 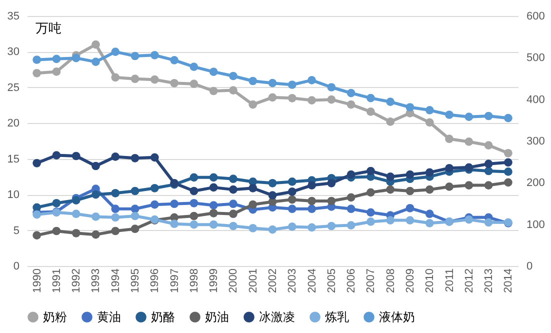 What do you see at coordinates (214, 280) in the screenshot?
I see `x-tick-label: 1999` at bounding box center [214, 280].